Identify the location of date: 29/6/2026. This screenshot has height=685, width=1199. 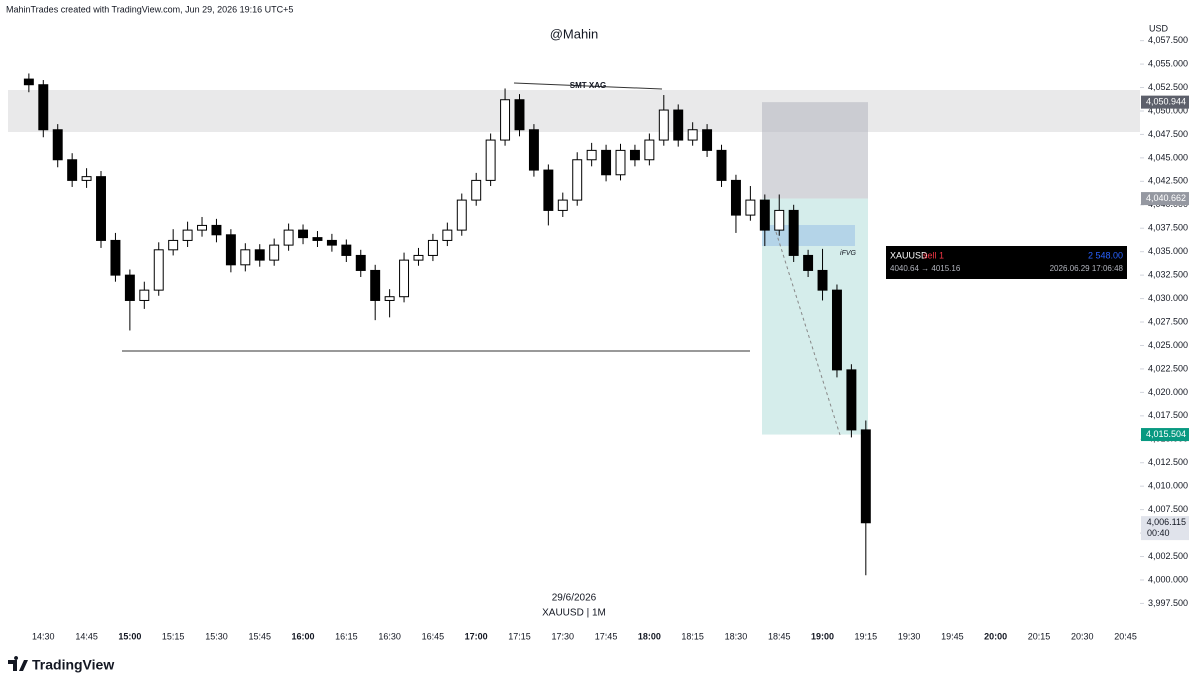
(574, 598).